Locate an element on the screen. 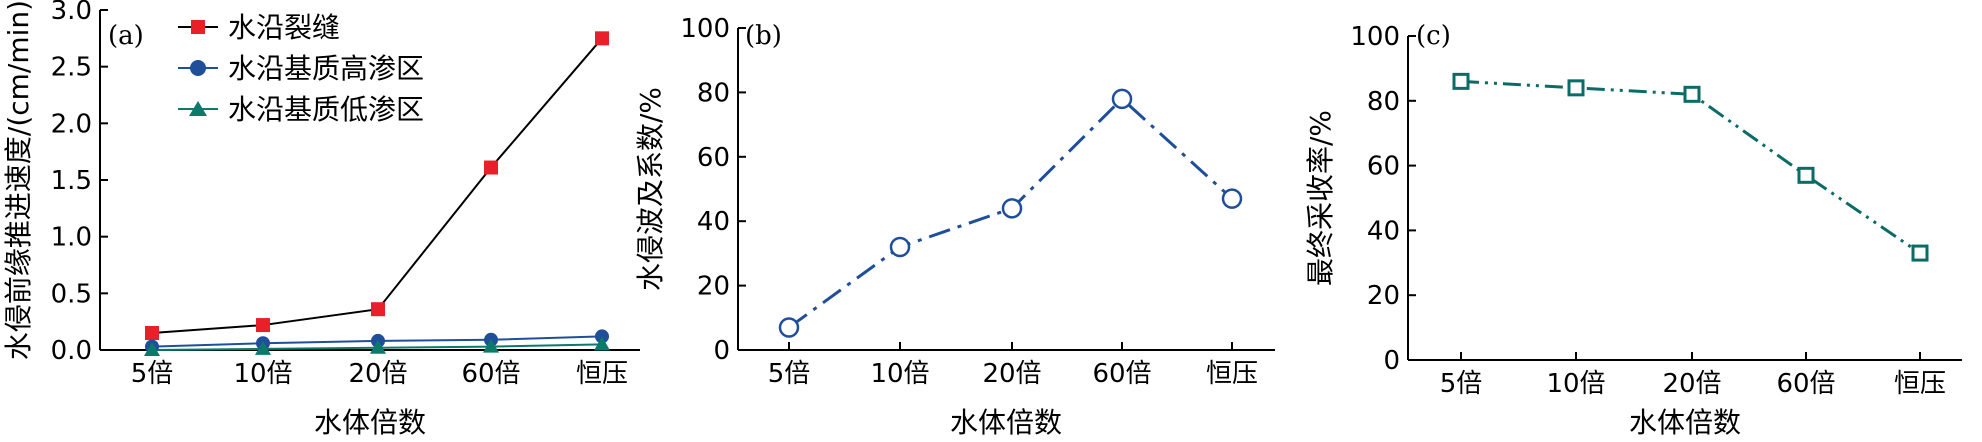 Image resolution: width=1982 pixels, height=442 pixels. y-tick-label: 2.5 is located at coordinates (71, 68).